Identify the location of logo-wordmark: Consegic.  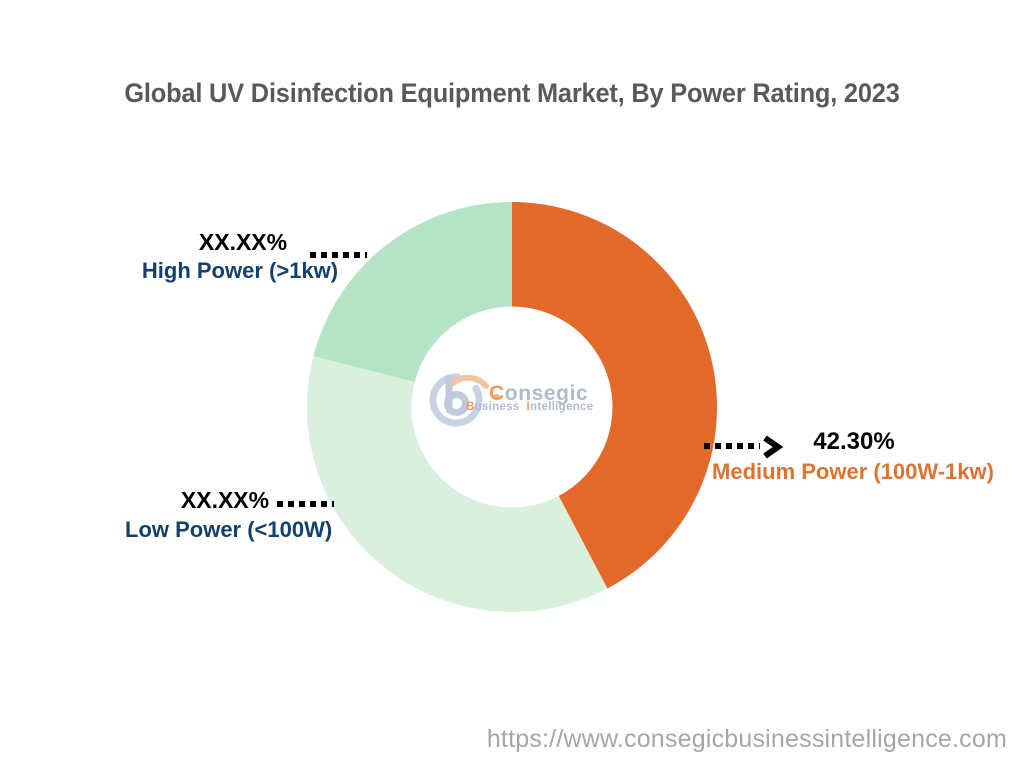
(538, 394).